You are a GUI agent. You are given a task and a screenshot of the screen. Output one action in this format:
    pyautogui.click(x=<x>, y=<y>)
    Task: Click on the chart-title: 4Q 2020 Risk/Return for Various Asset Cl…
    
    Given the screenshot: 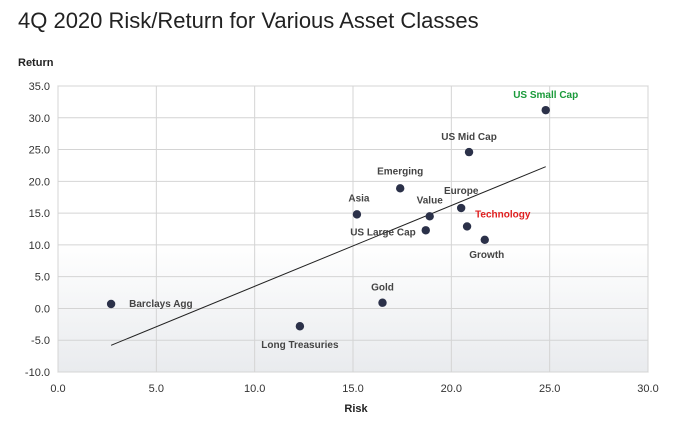 What is the action you would take?
    pyautogui.click(x=248, y=20)
    